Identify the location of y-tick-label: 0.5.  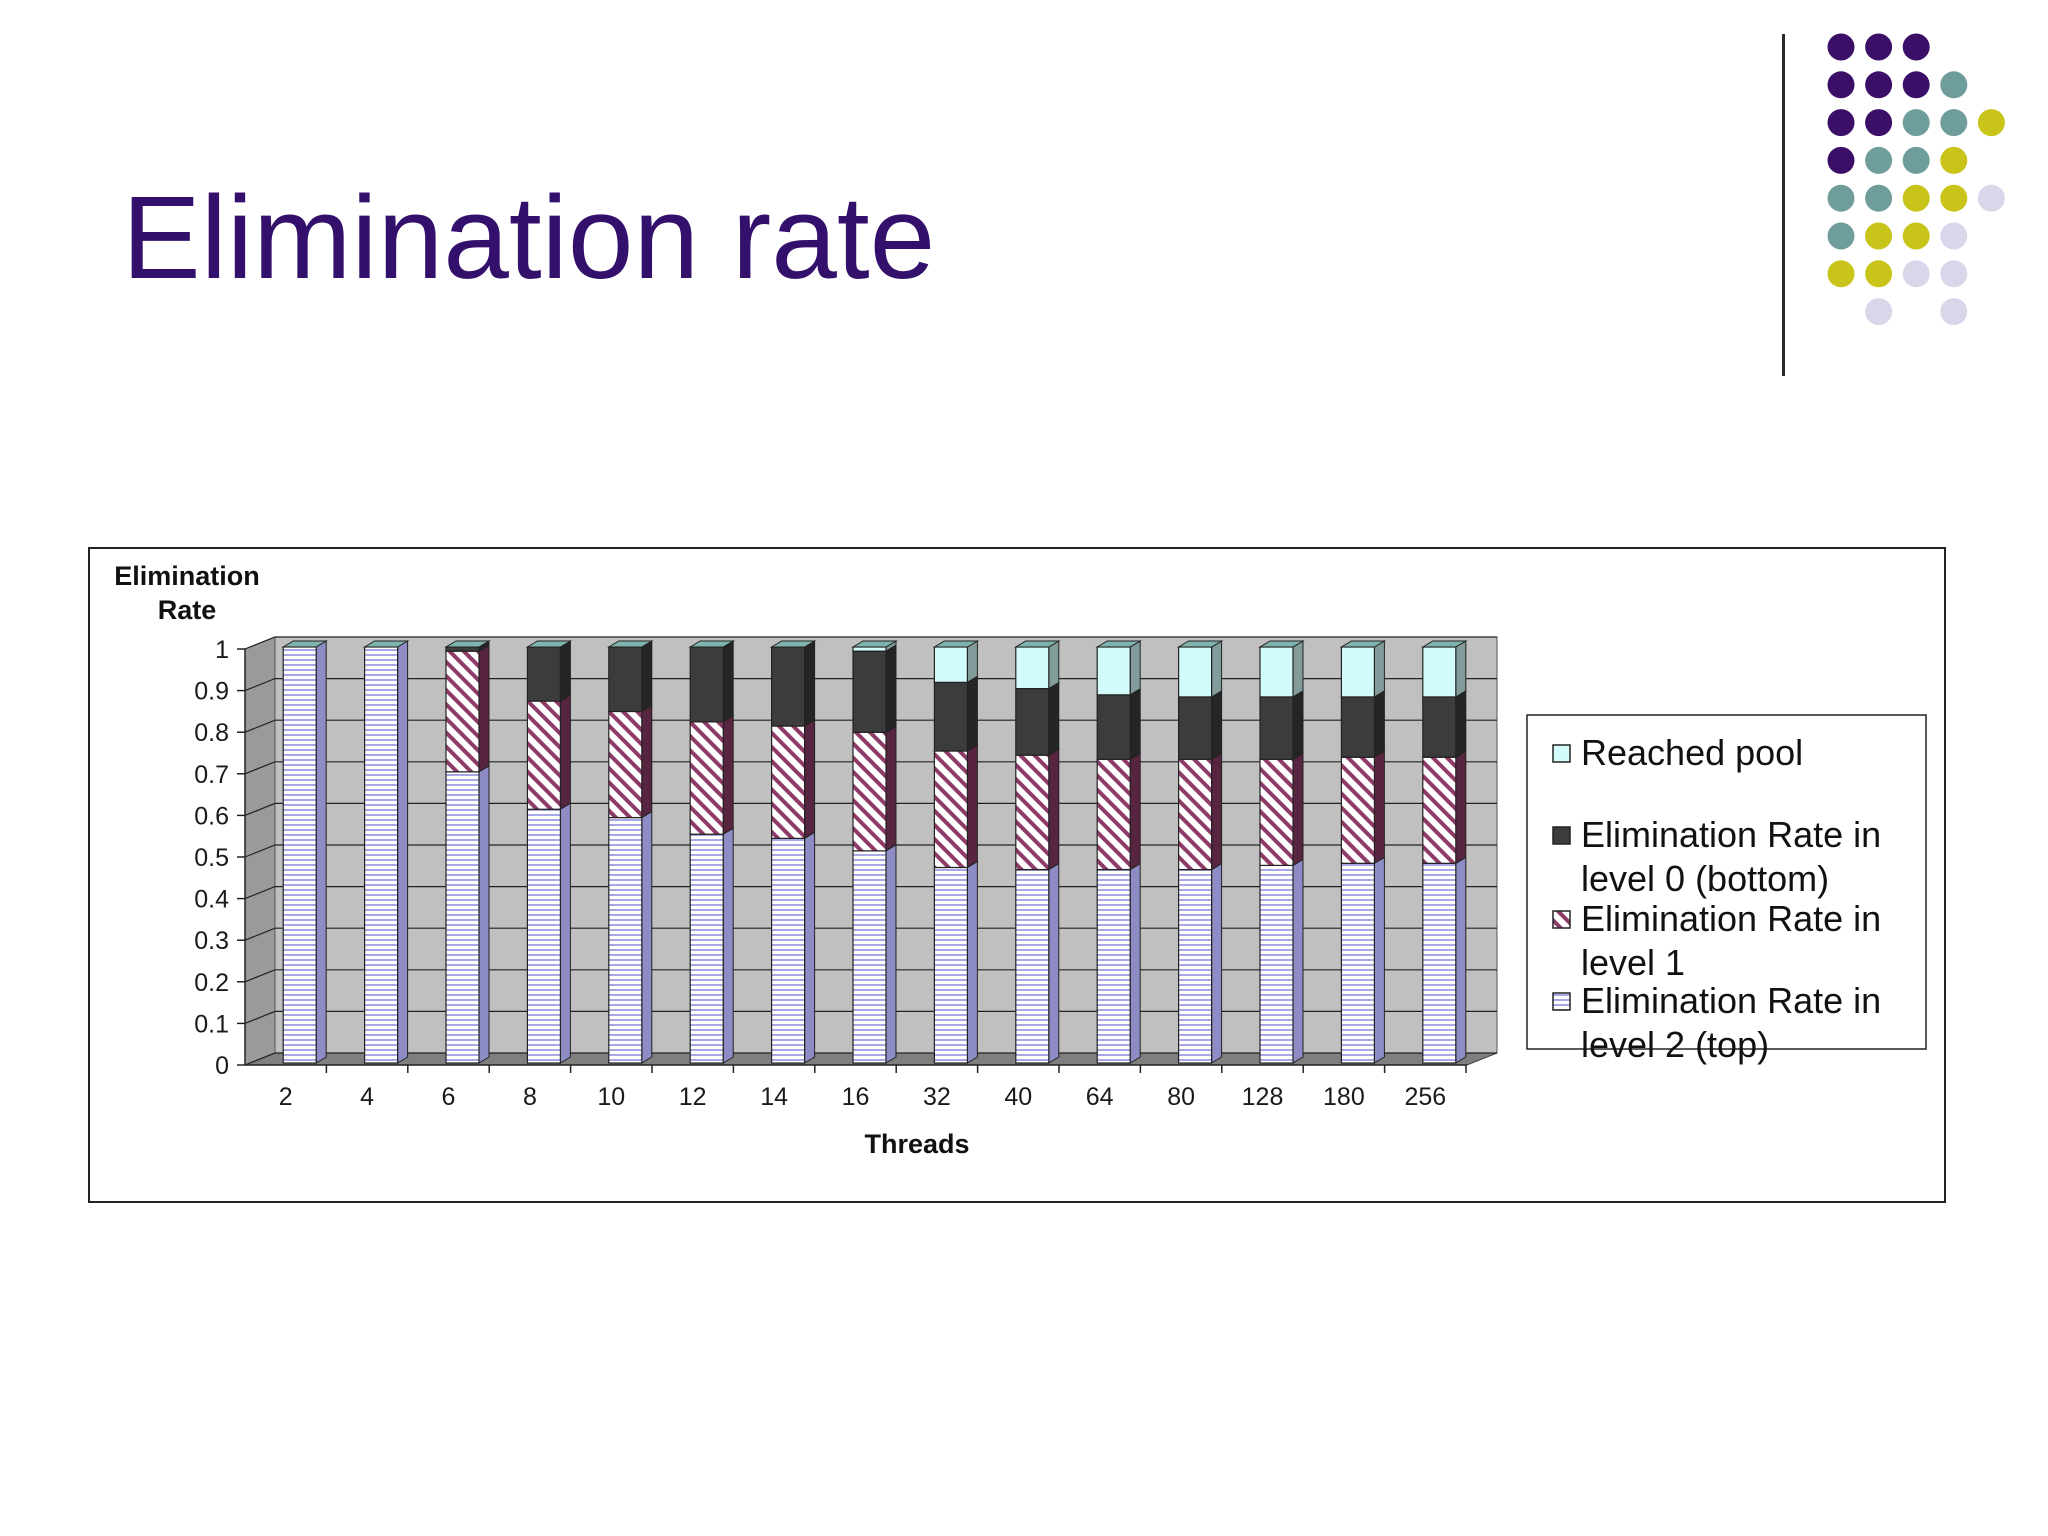
(211, 858).